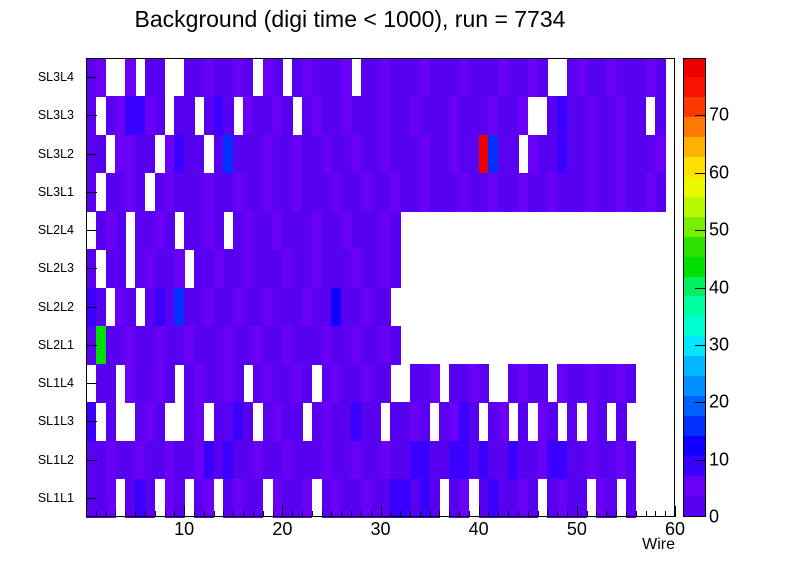  I want to click on colorbar-gradient, so click(694, 287).